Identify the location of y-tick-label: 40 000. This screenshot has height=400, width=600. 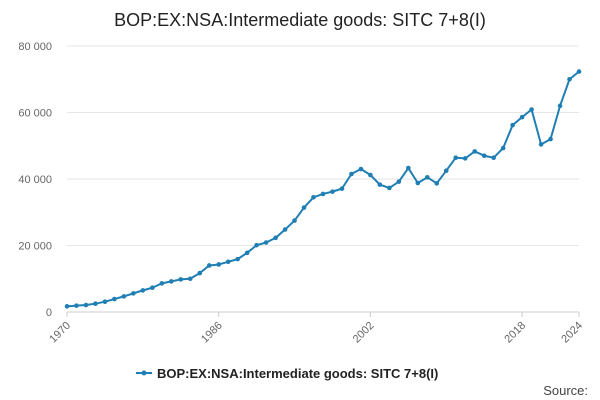
(35, 180).